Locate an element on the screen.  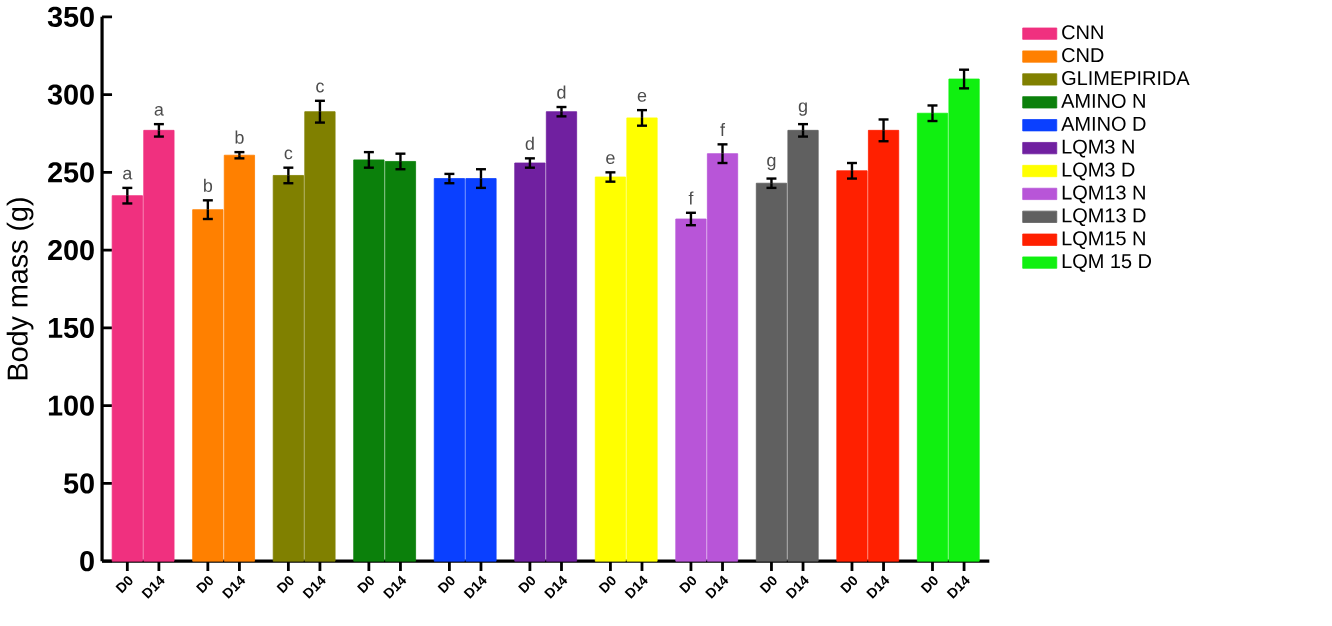
y-tick-label: 300 is located at coordinates (70, 95).